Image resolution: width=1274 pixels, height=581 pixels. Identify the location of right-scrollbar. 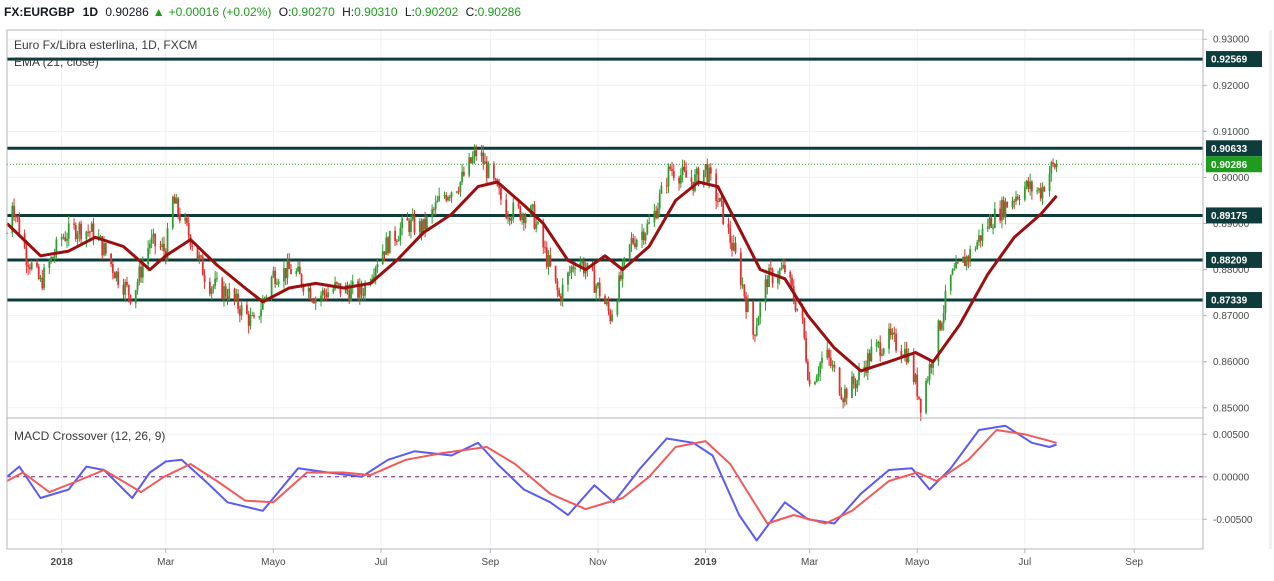
(1270, 289).